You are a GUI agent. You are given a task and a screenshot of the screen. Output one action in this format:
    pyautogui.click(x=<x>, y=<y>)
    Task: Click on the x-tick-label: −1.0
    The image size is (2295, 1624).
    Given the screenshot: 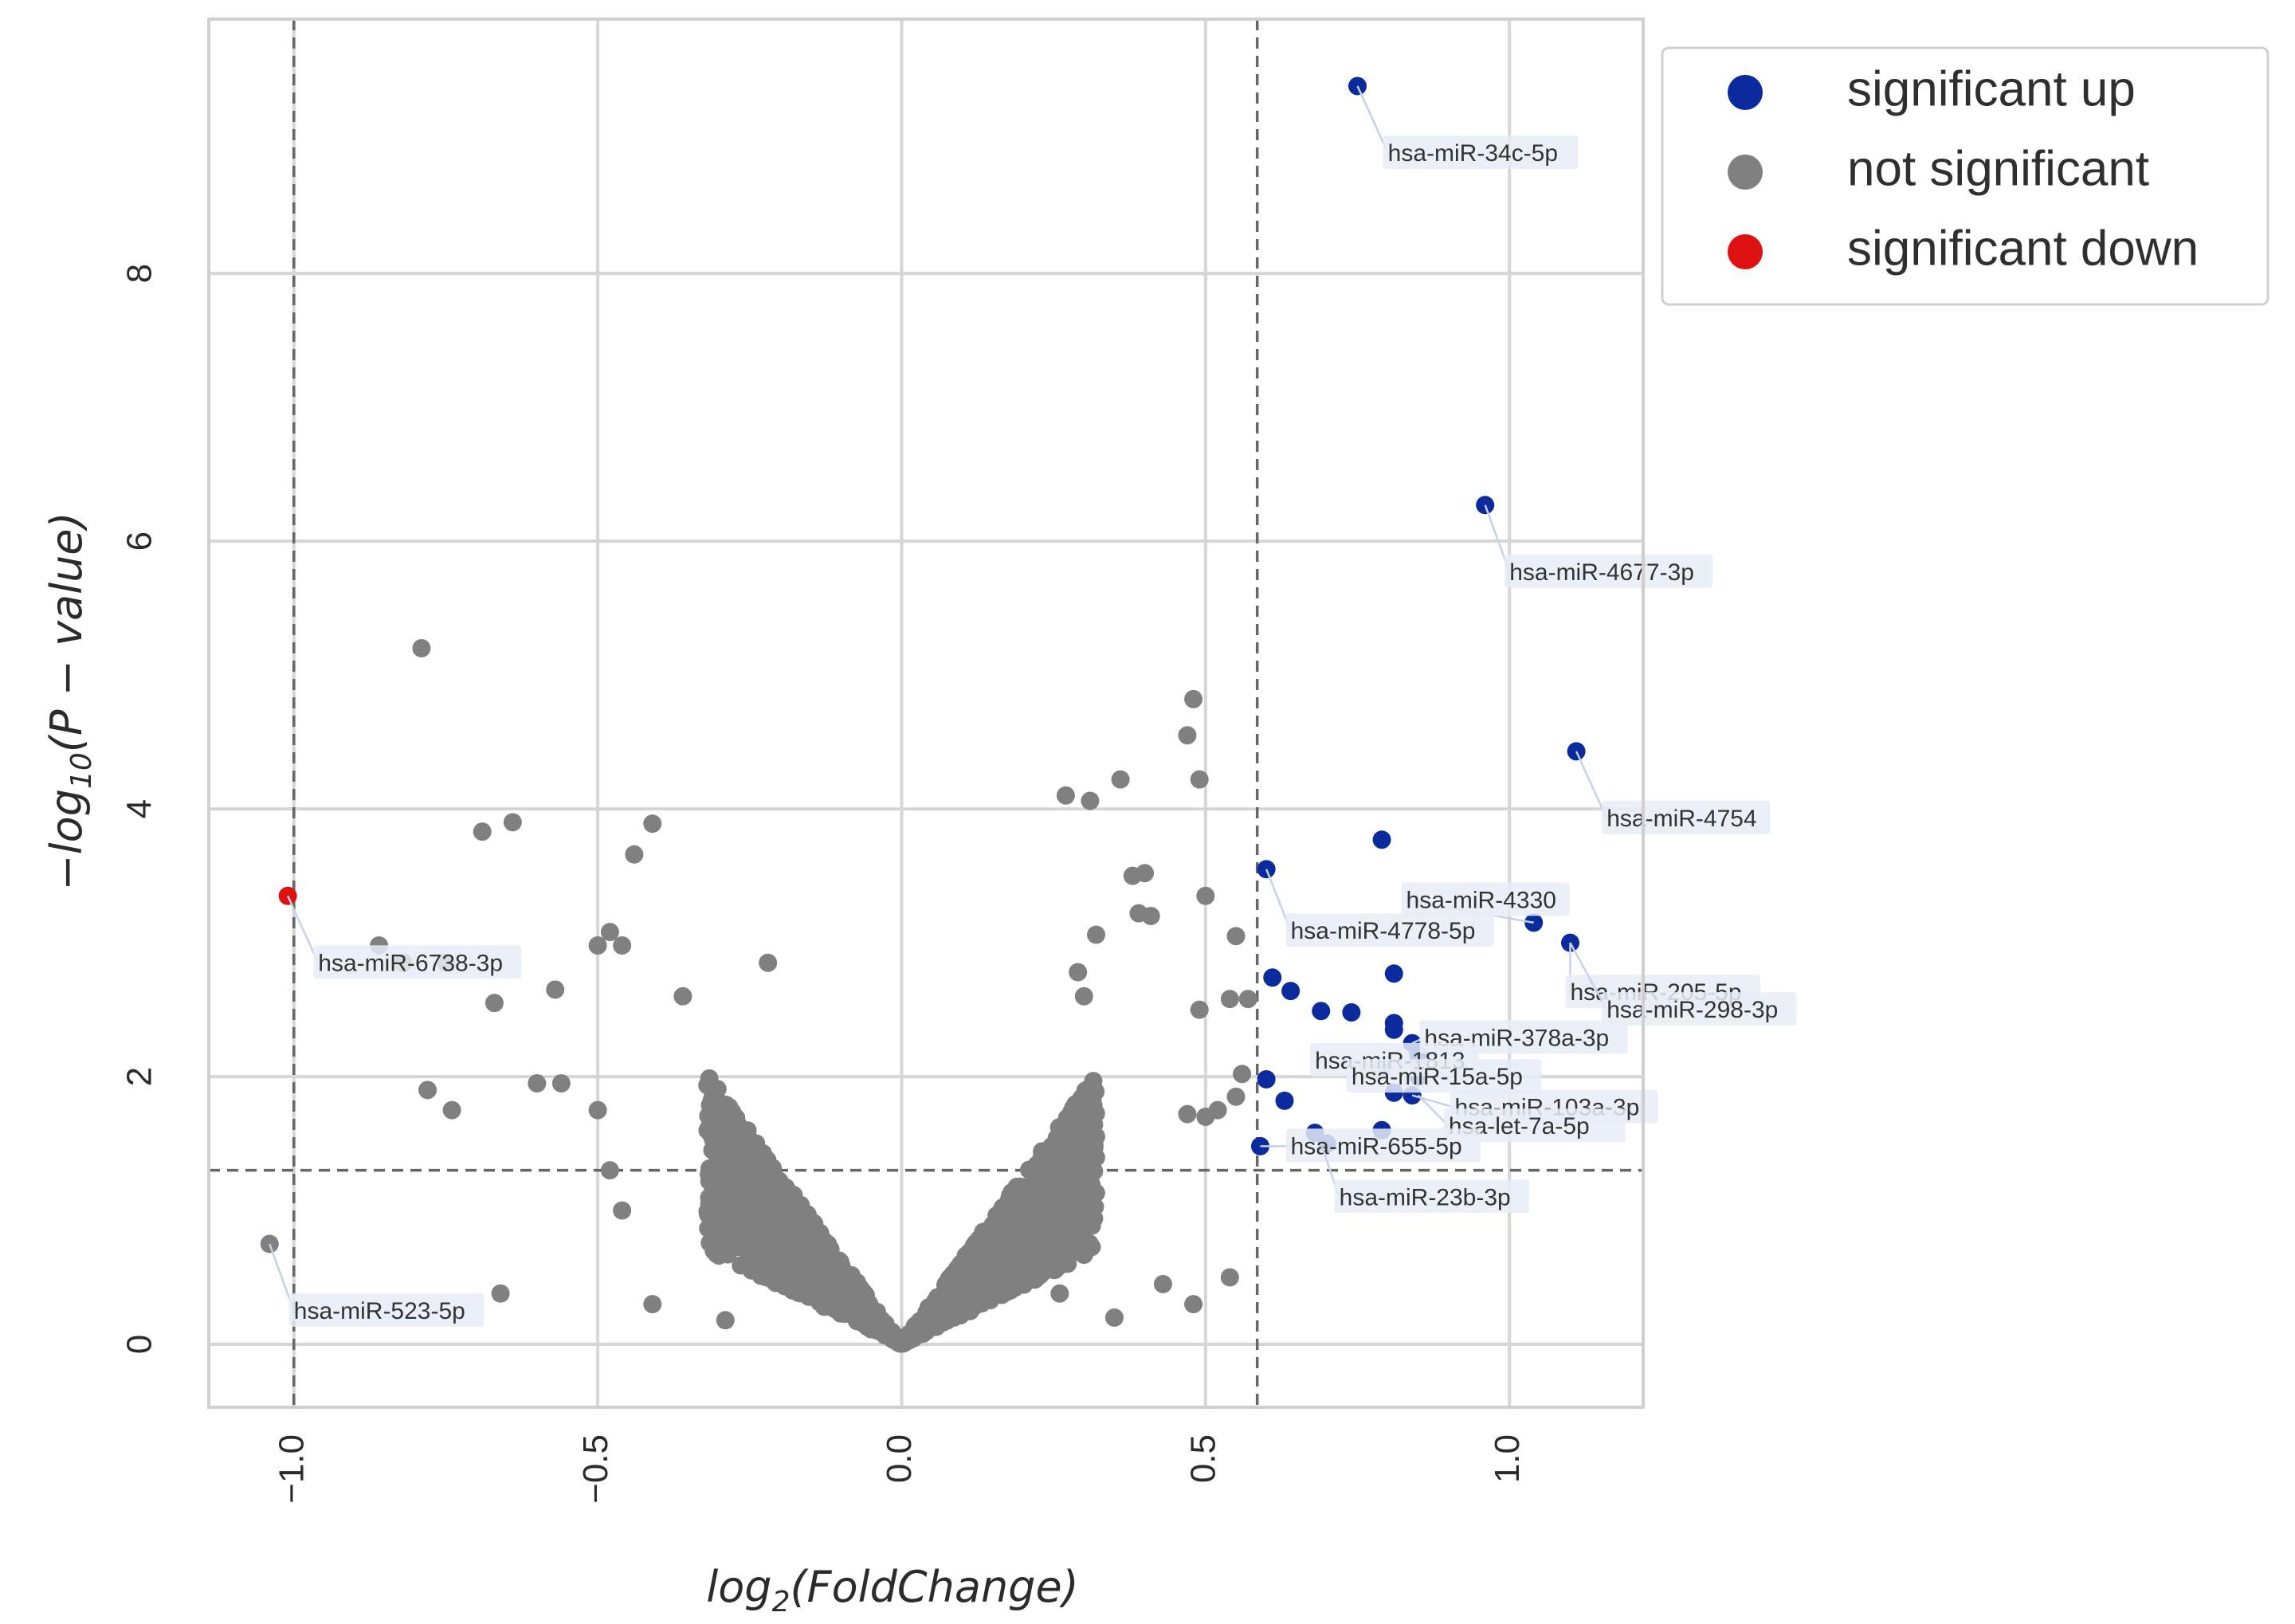 What is the action you would take?
    pyautogui.click(x=291, y=1469)
    